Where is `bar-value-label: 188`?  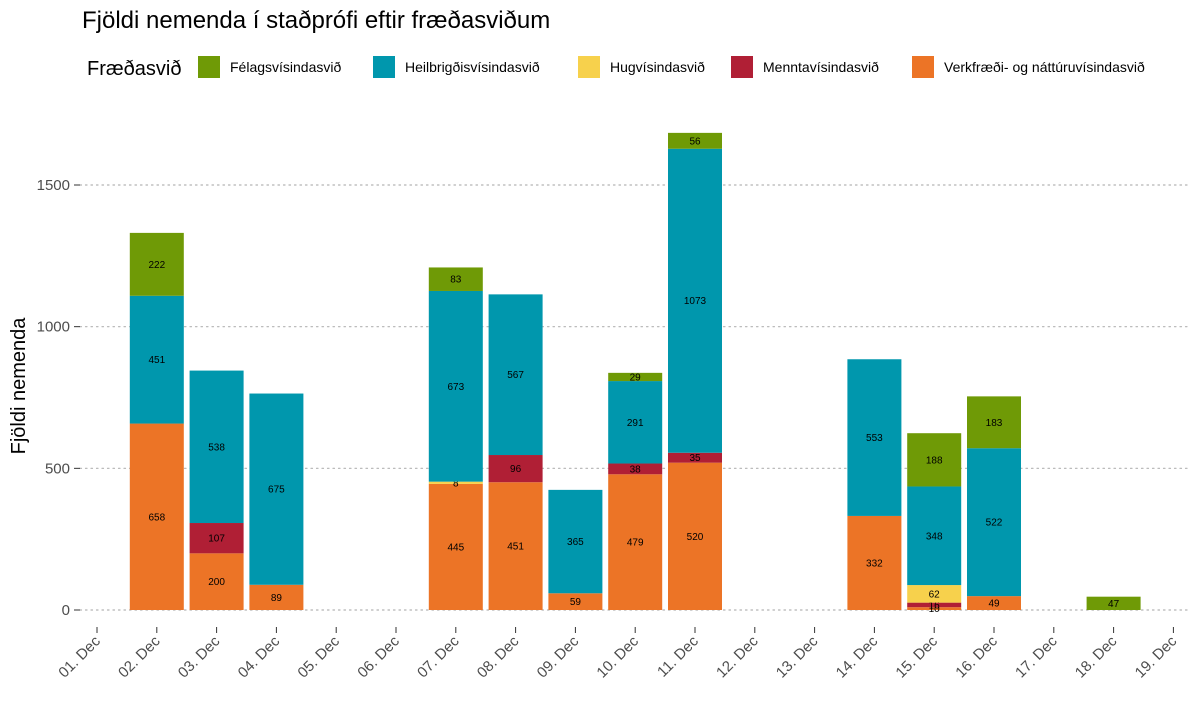
bar-value-label: 188 is located at coordinates (934, 460).